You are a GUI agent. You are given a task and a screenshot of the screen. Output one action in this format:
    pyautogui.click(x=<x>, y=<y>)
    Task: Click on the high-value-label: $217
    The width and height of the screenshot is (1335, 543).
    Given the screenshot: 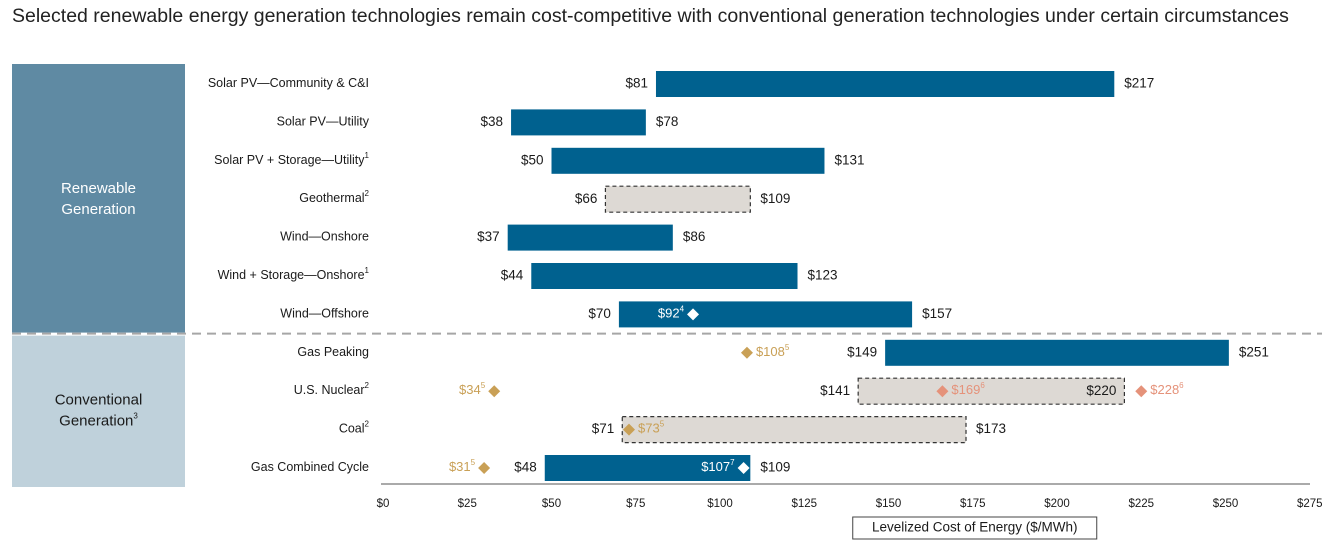 What is the action you would take?
    pyautogui.click(x=1139, y=83)
    